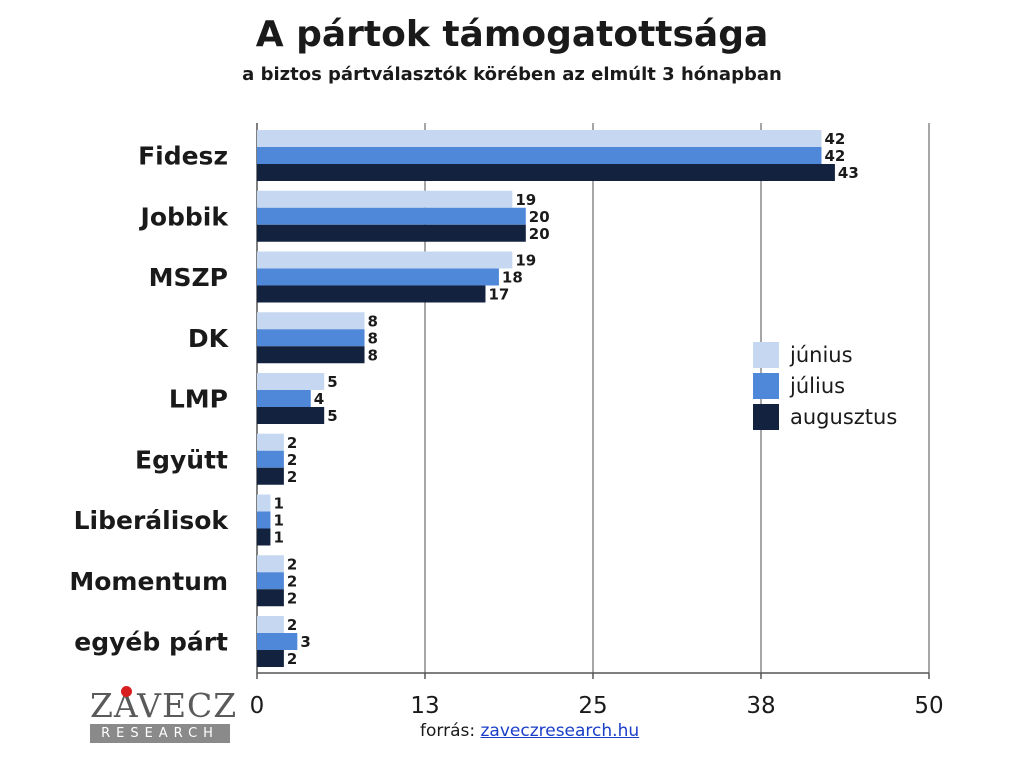 The height and width of the screenshot is (768, 1024). I want to click on x-tick-label: 38, so click(760, 706).